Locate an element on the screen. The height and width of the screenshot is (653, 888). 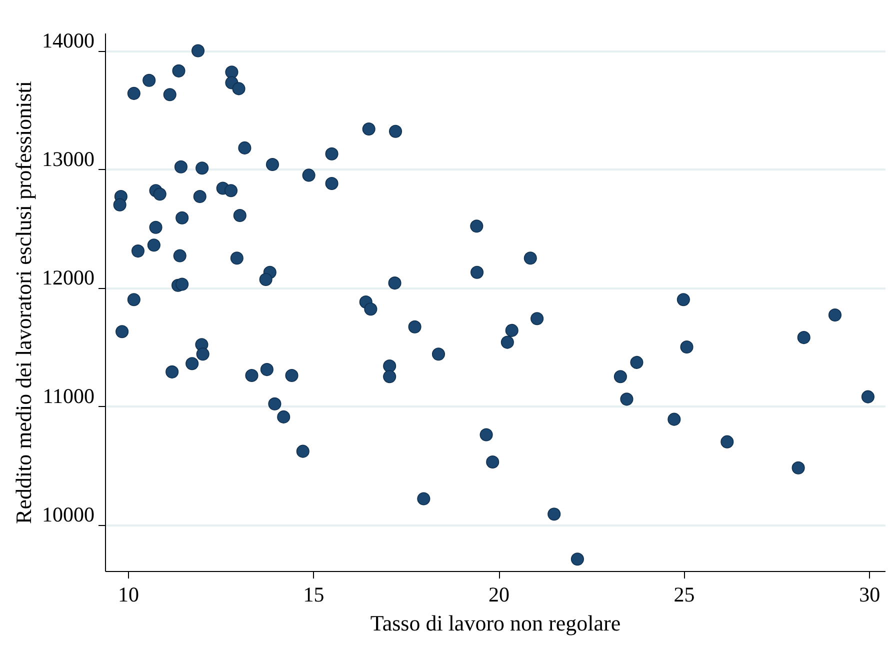
x-tick-label: 25 is located at coordinates (684, 594).